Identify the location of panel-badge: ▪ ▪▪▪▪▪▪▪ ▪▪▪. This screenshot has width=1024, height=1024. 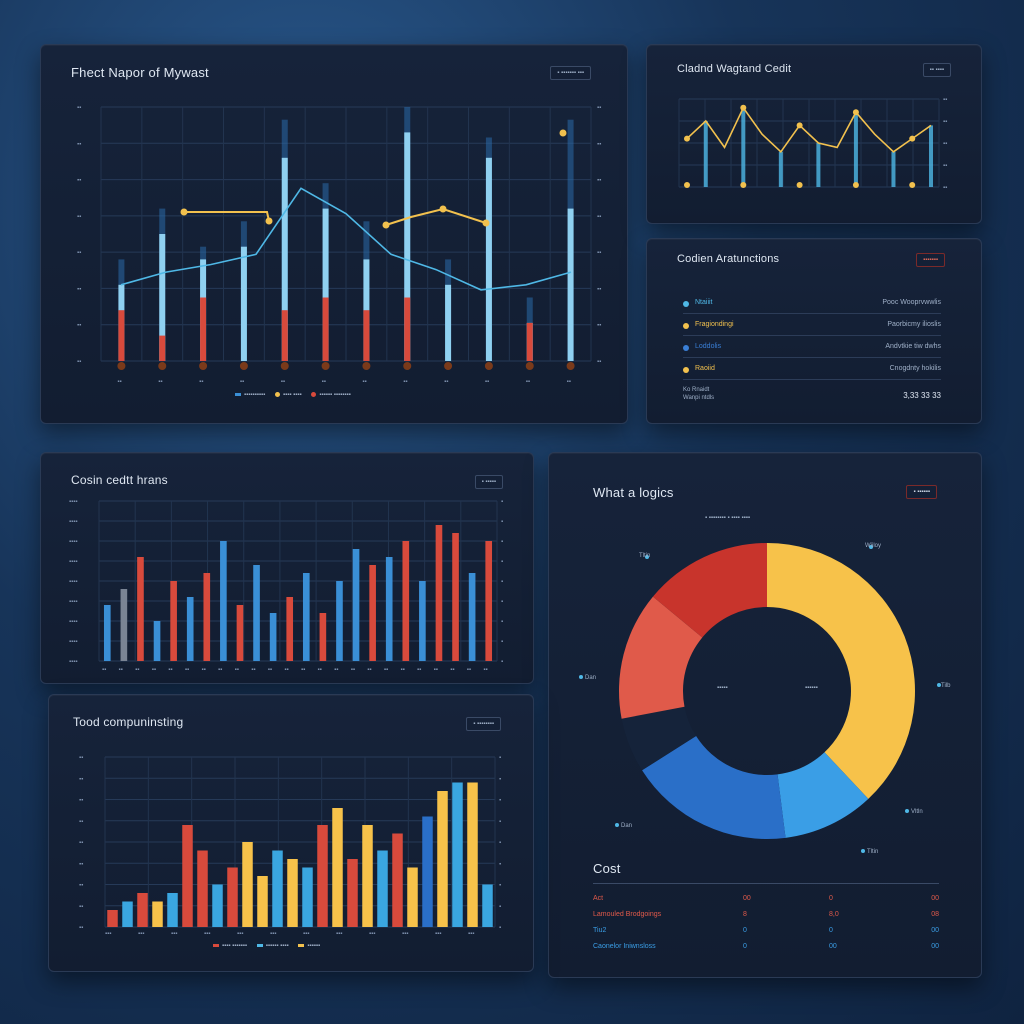
(570, 73).